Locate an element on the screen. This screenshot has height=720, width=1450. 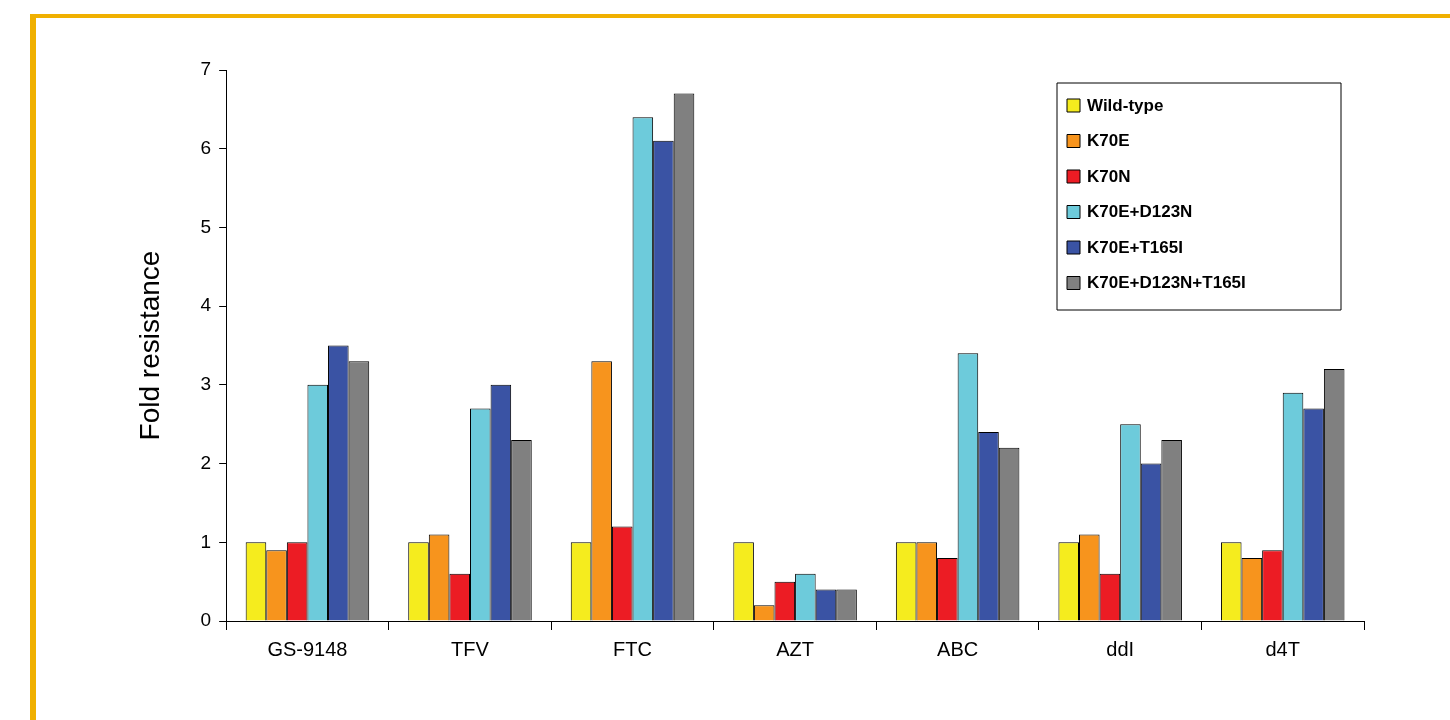
x-tick-label: FTC is located at coordinates (632, 648).